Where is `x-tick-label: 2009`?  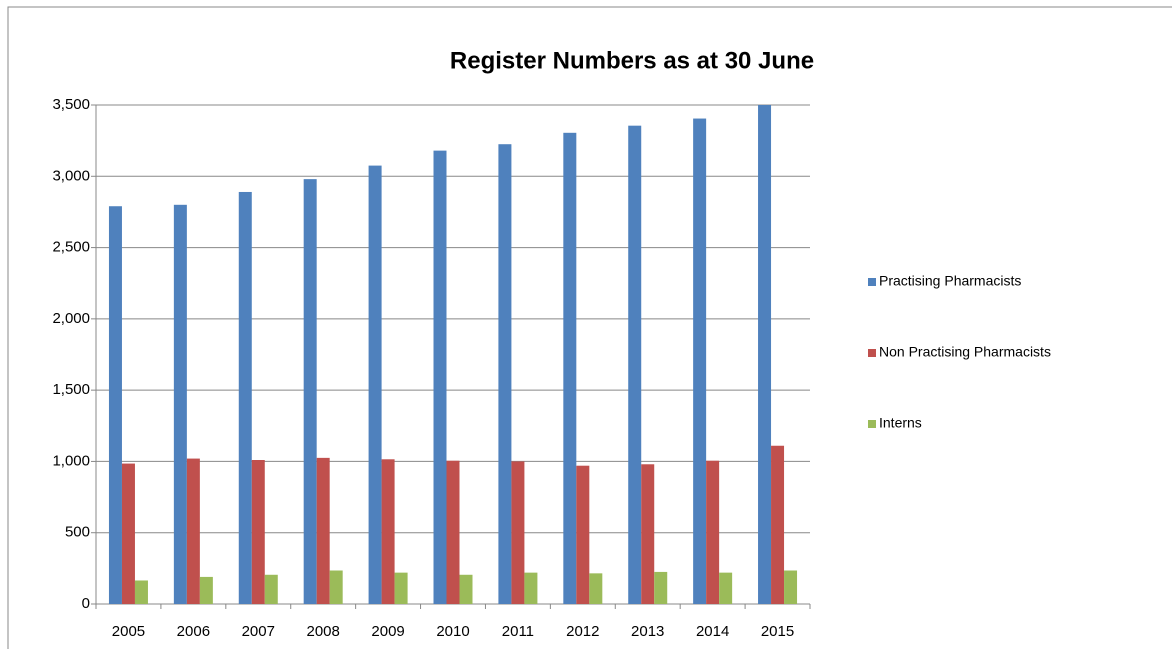
x-tick-label: 2009 is located at coordinates (387, 631).